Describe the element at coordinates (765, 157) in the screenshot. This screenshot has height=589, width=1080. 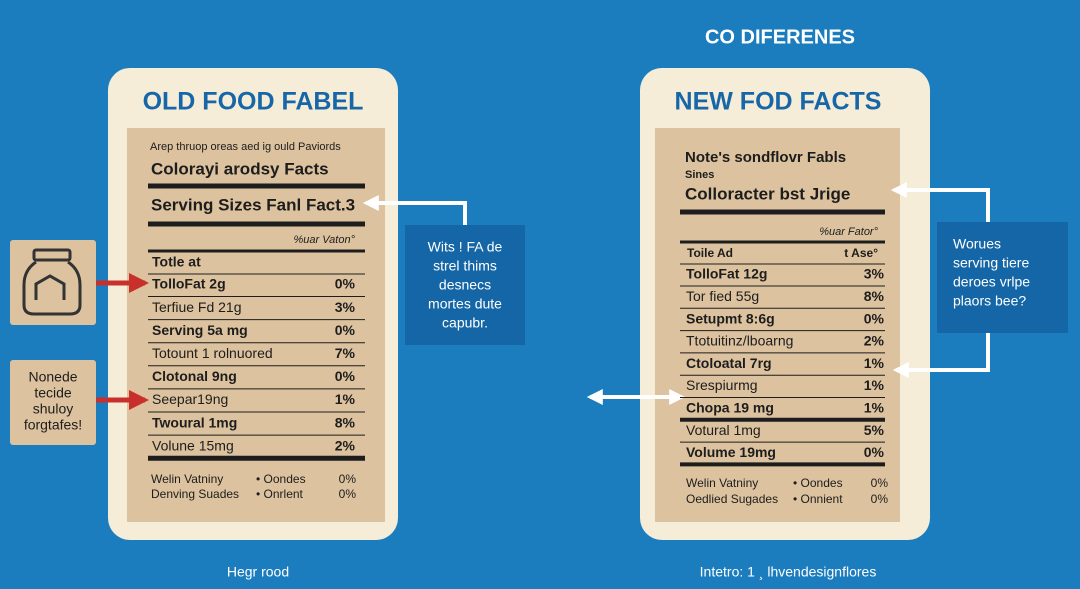
I see `intro: Note's sondflovr Fabls` at that location.